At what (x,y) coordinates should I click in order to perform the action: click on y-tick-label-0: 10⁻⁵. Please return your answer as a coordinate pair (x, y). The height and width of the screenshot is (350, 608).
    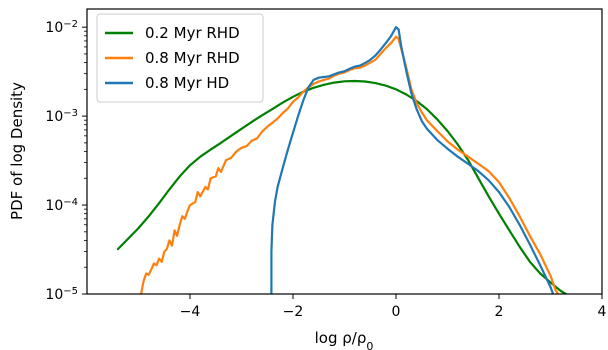
    Looking at the image, I should click on (61, 295).